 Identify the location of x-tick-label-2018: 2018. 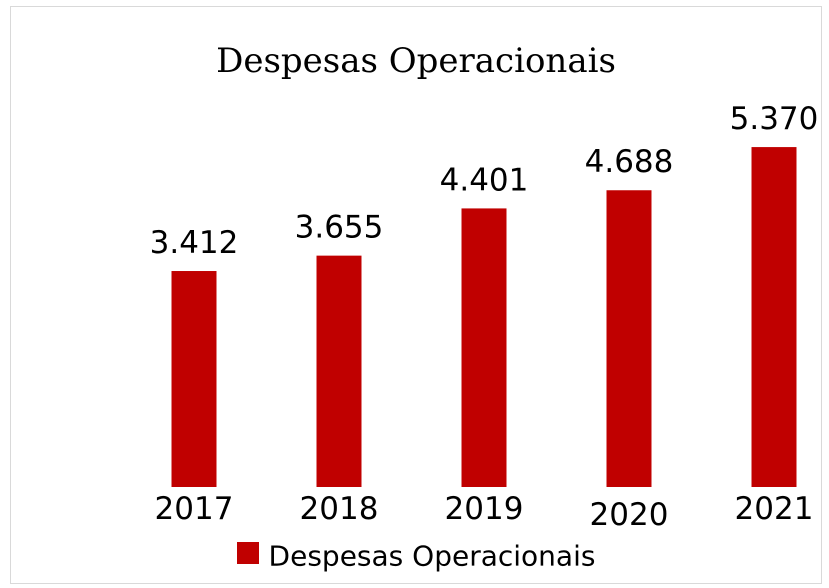
(339, 509).